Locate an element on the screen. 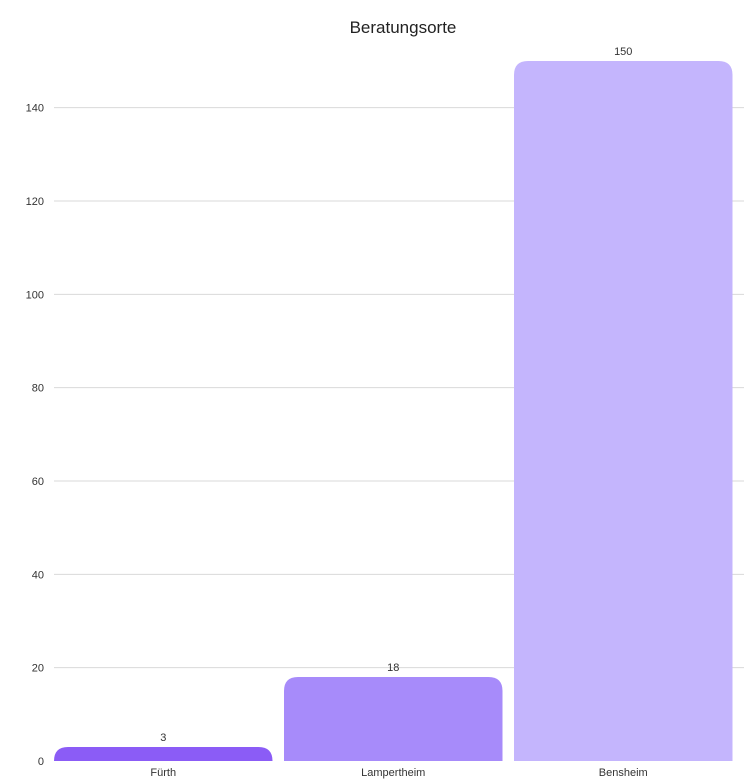  y-tick-label: 60 is located at coordinates (38, 482).